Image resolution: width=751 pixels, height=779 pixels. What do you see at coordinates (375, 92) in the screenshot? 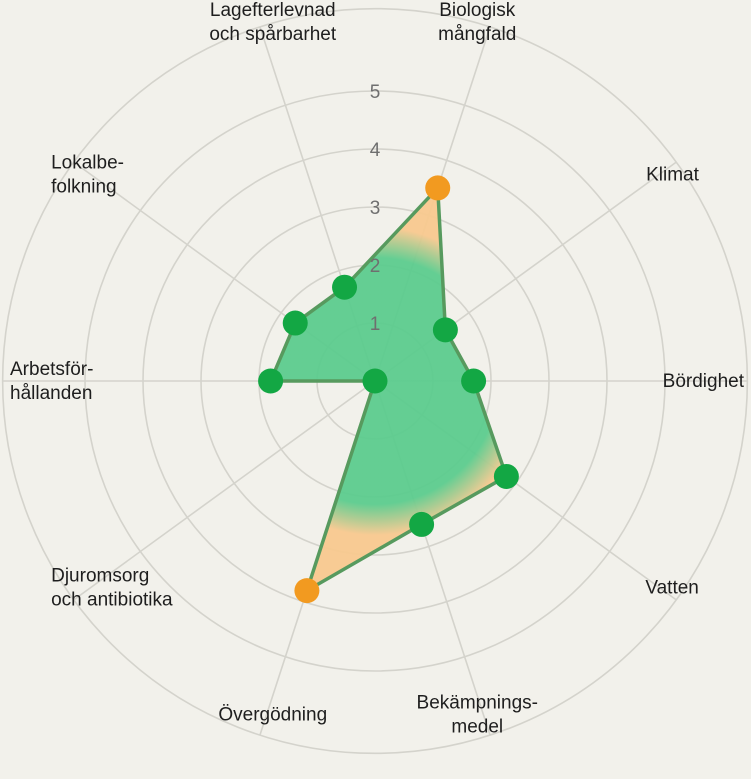
I see `tick-label: 5` at bounding box center [375, 92].